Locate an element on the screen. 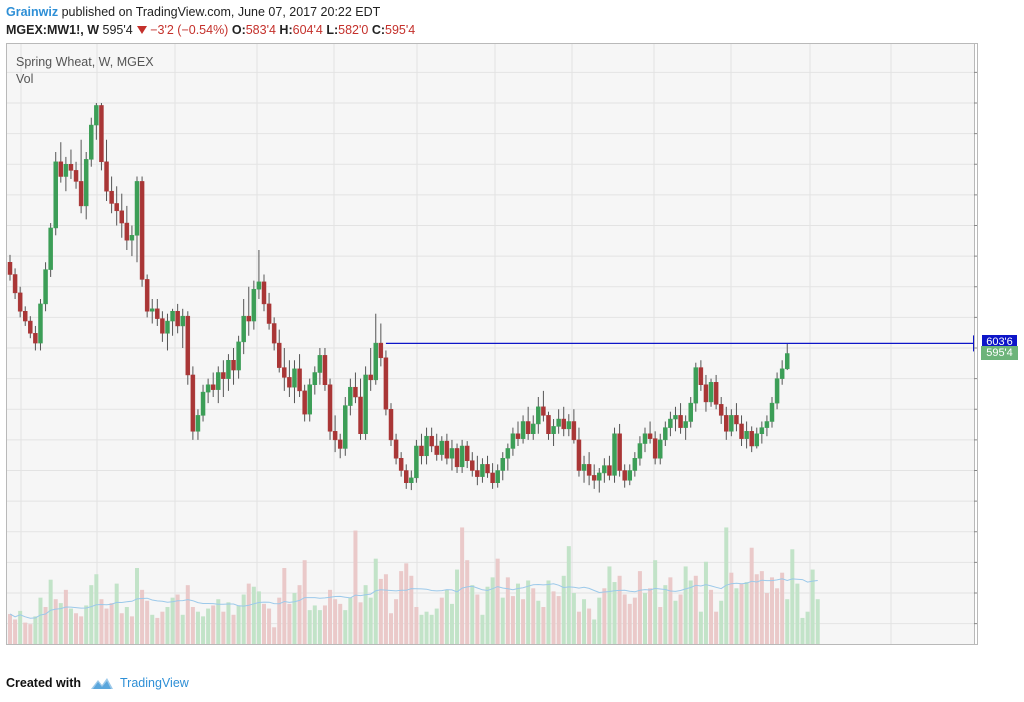 The height and width of the screenshot is (702, 1024). tradingview-link: TradingView is located at coordinates (154, 683).